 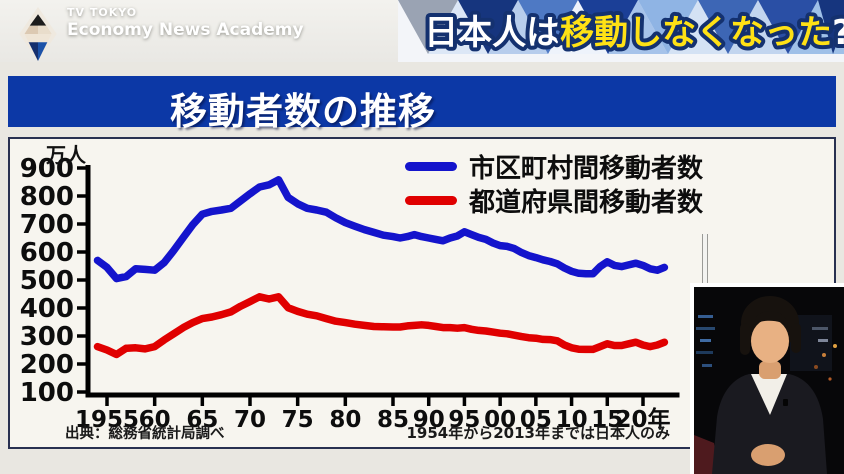 I want to click on y-axis-unit-label: 万人, so click(x=66, y=155).